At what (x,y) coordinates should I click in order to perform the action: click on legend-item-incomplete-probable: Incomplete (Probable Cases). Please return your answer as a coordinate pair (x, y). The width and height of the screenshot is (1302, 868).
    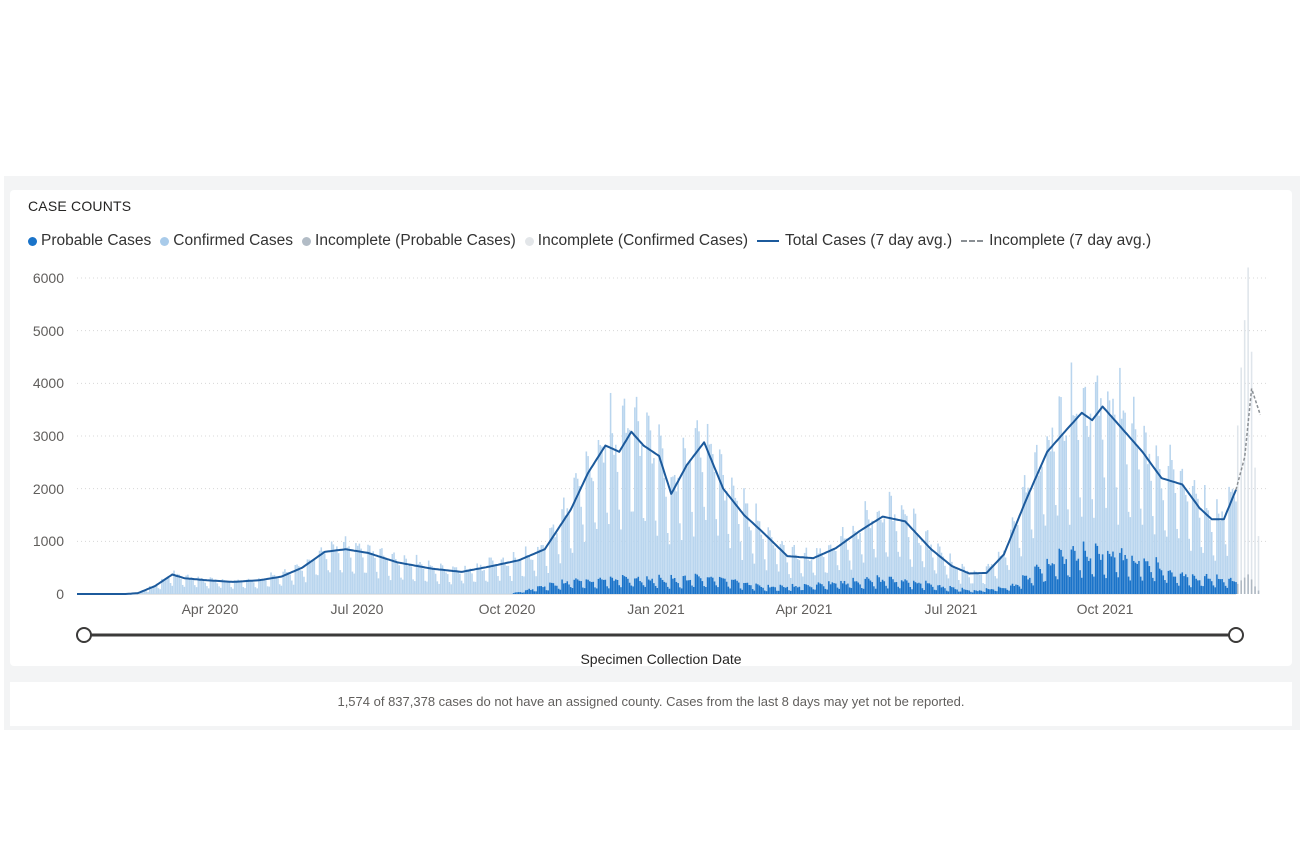
    Looking at the image, I should click on (409, 241).